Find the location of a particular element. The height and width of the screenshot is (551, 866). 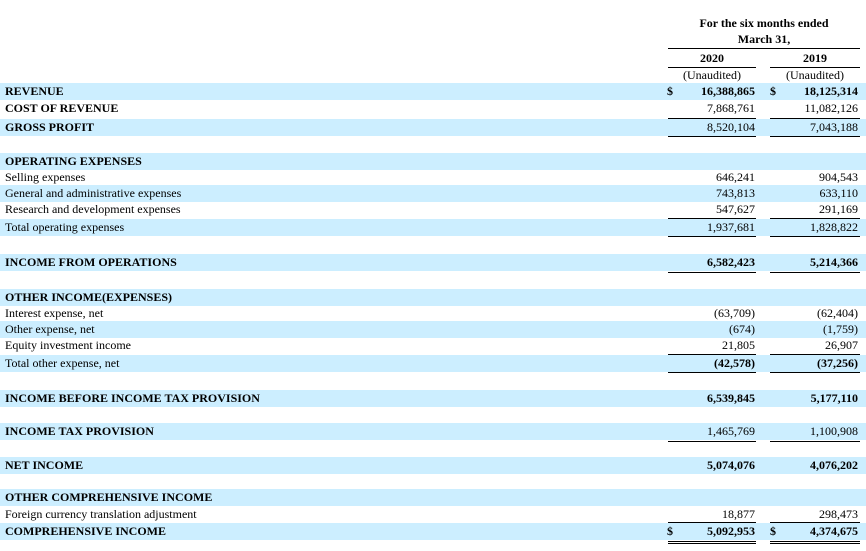

value-2019: 1,100,908 is located at coordinates (834, 431).